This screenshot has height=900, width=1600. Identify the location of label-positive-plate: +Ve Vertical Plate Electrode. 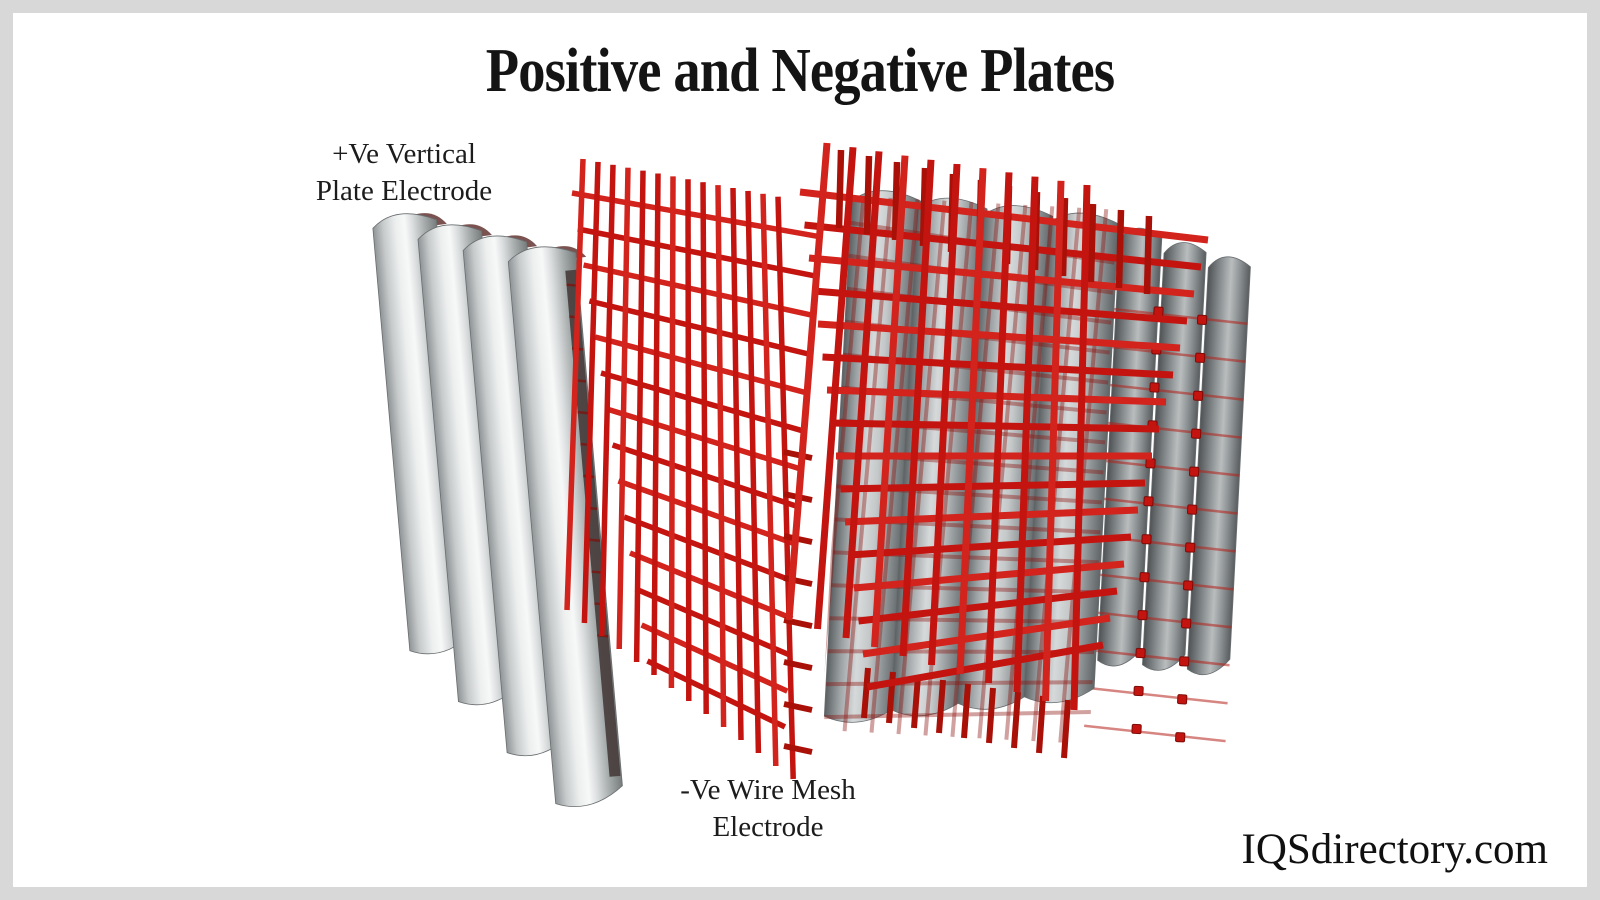
(404, 173).